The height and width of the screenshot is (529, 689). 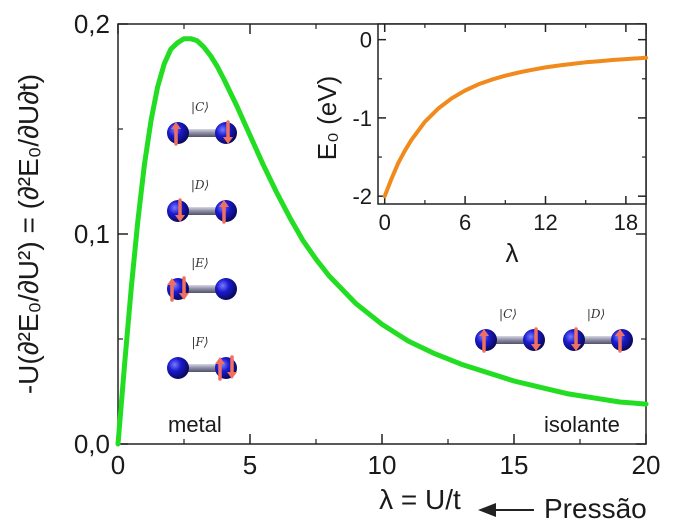 I want to click on y-tick-label: 0,0, so click(x=92, y=444).